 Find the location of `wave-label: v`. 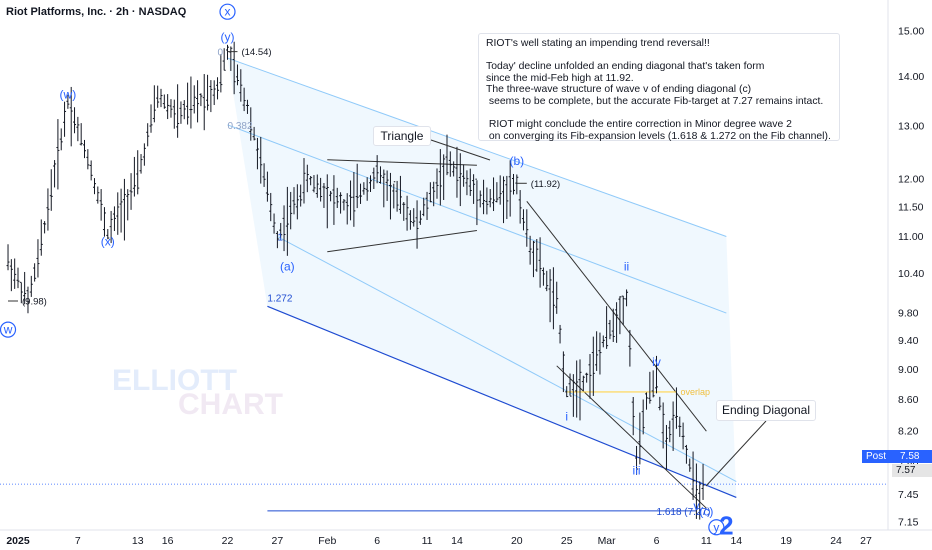

wave-label: v is located at coordinates (696, 506).